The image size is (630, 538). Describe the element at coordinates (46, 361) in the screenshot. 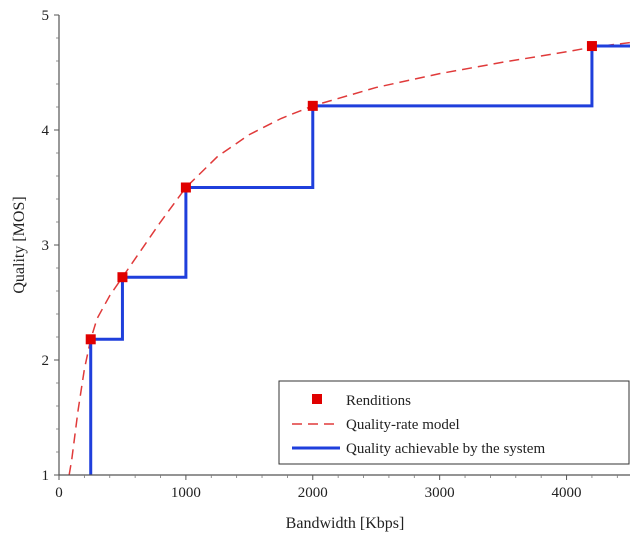

I see `y-tick-label: 2` at that location.